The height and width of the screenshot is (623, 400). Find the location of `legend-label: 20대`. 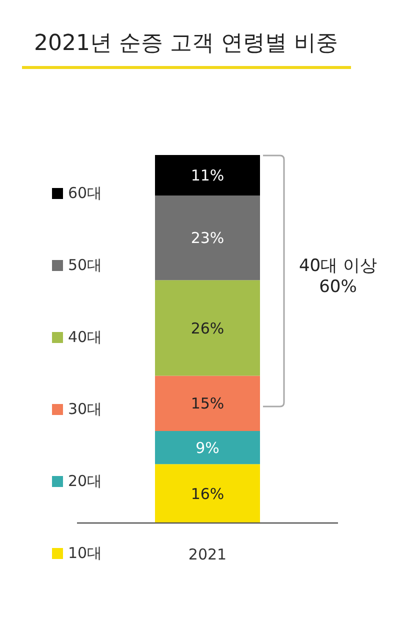

legend-label: 20대 is located at coordinates (85, 481).